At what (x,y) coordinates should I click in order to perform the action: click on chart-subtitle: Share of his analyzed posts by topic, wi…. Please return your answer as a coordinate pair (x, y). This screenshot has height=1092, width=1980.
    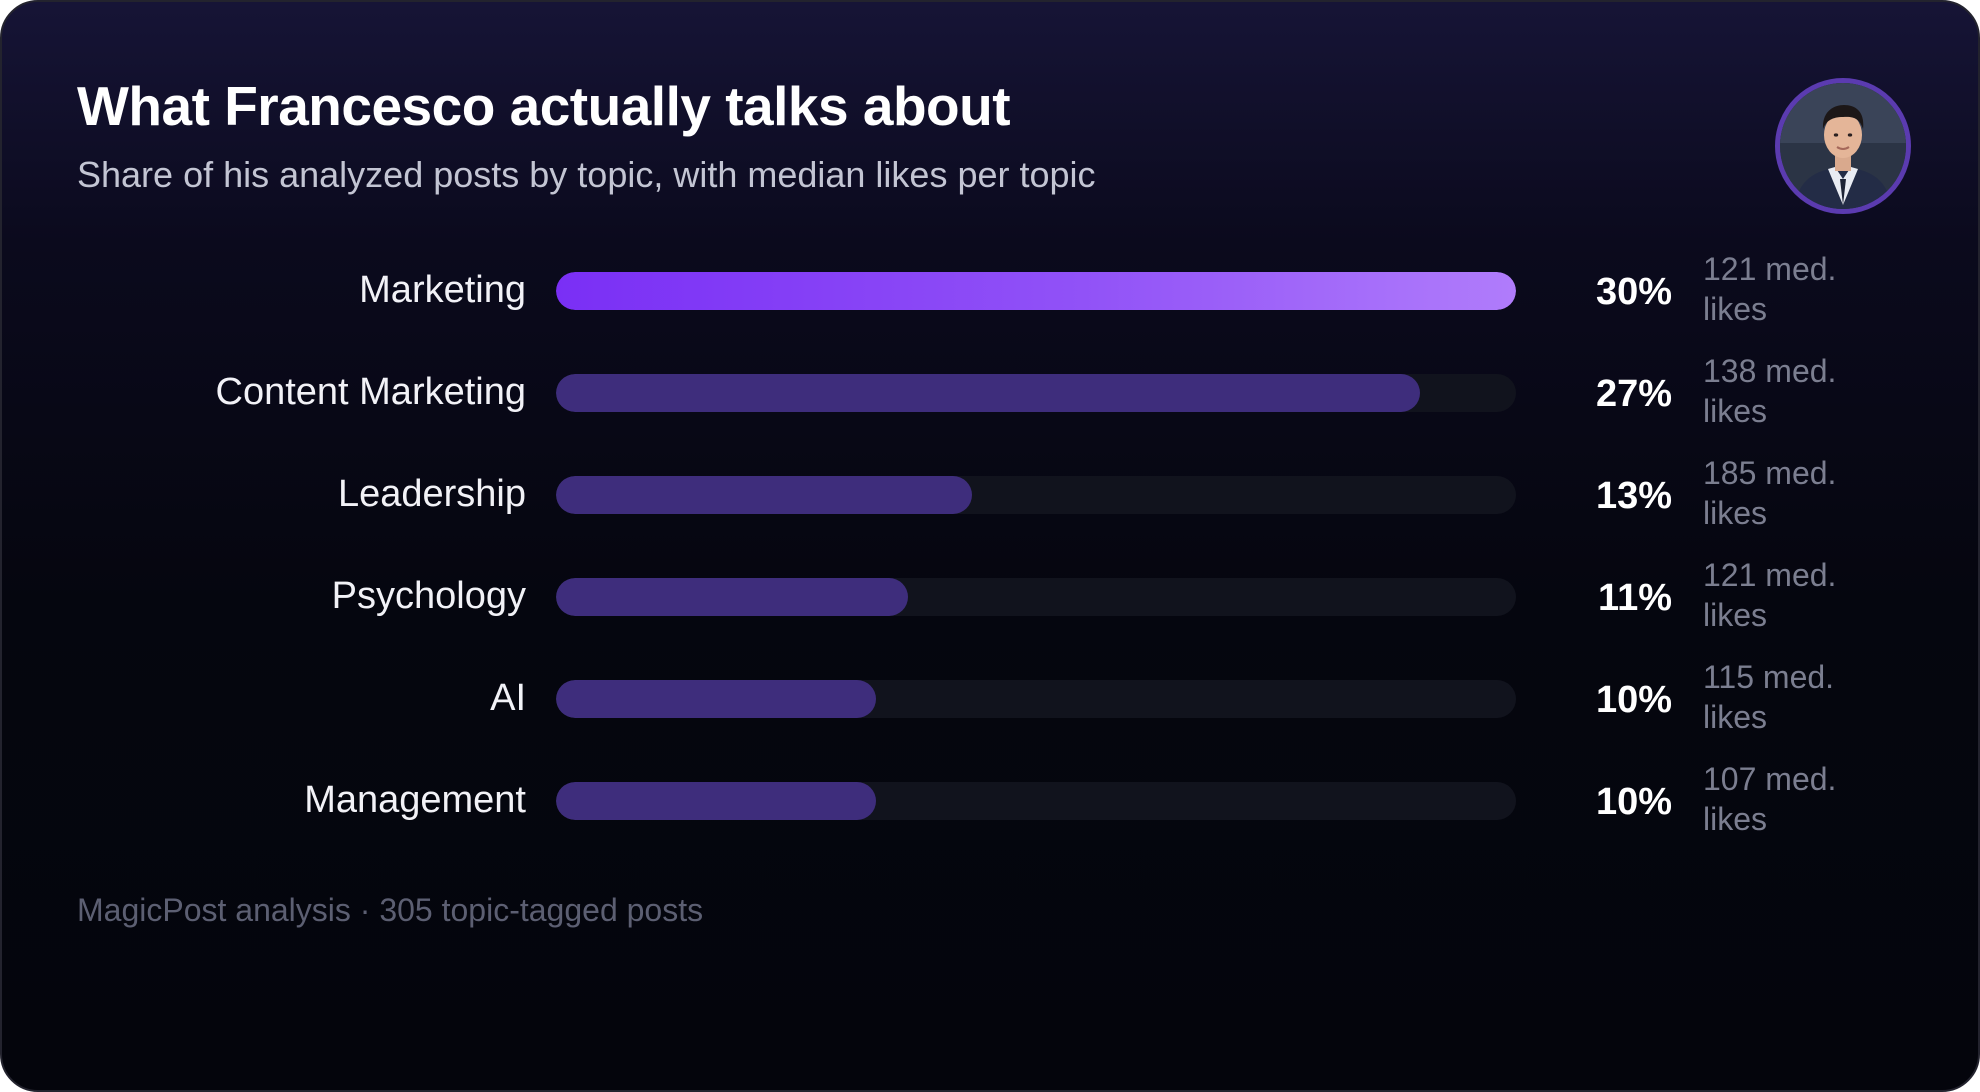
    Looking at the image, I should click on (586, 174).